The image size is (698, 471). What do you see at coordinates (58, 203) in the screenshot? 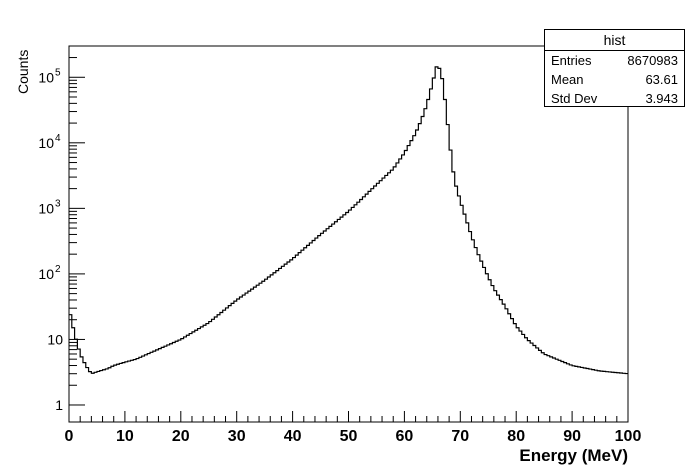
I see `y-tick-exponent: 3` at bounding box center [58, 203].